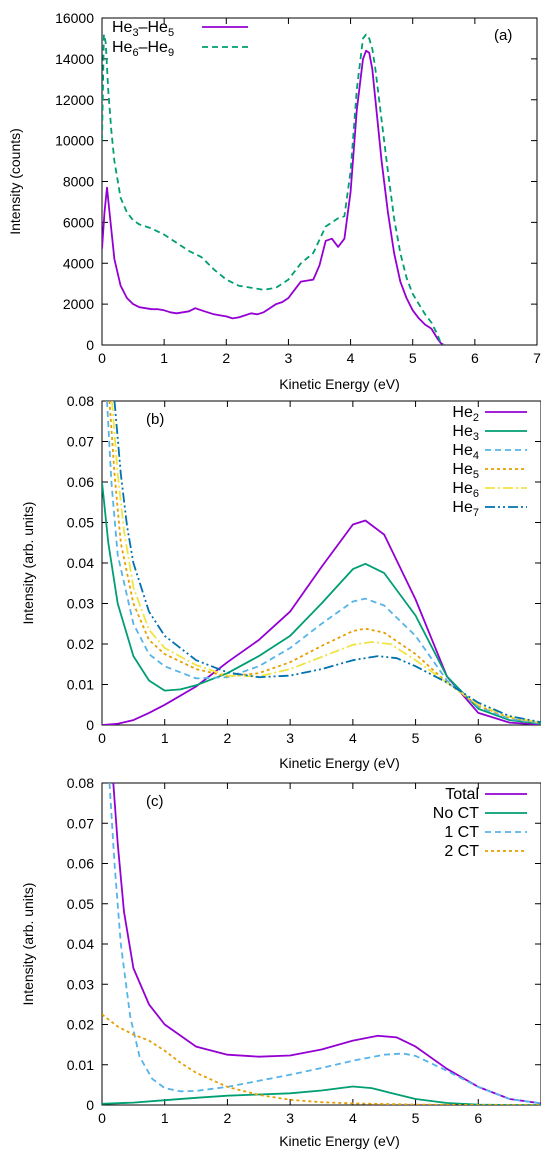 This screenshot has width=541, height=1151. Describe the element at coordinates (155, 801) in the screenshot. I see `panel-label: (c)` at that location.